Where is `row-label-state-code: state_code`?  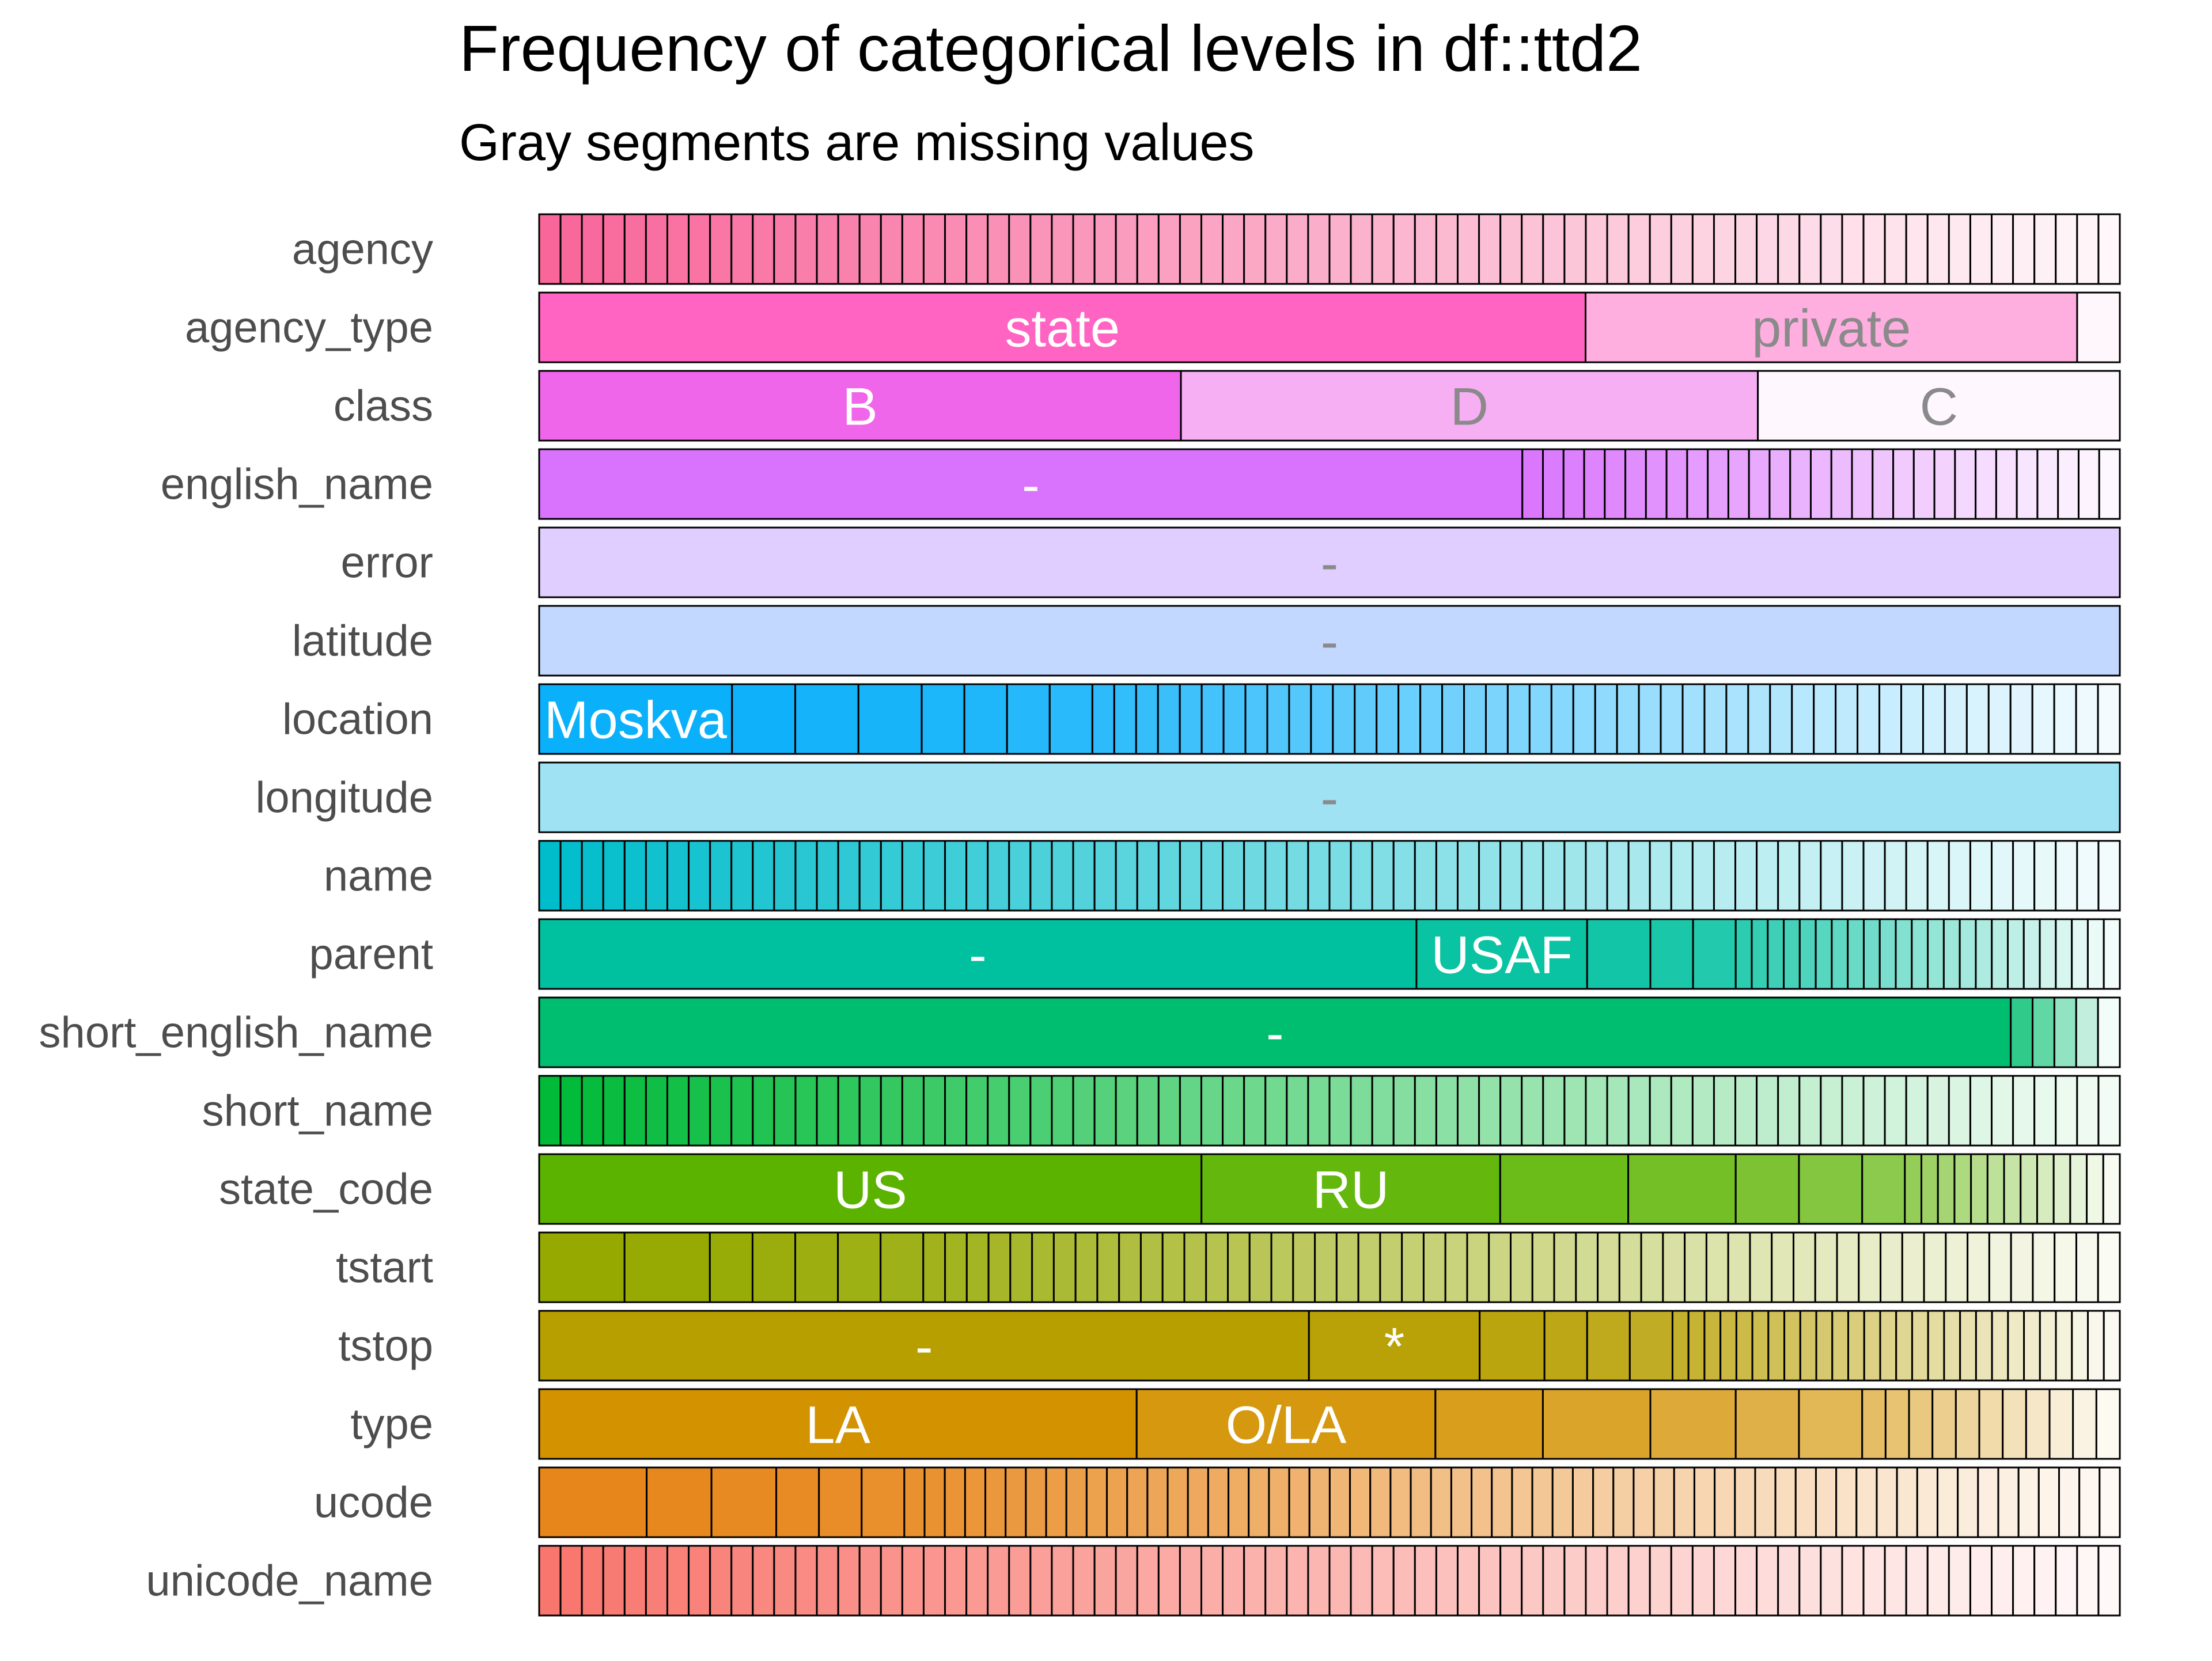
row-label-state-code: state_code is located at coordinates (326, 1189).